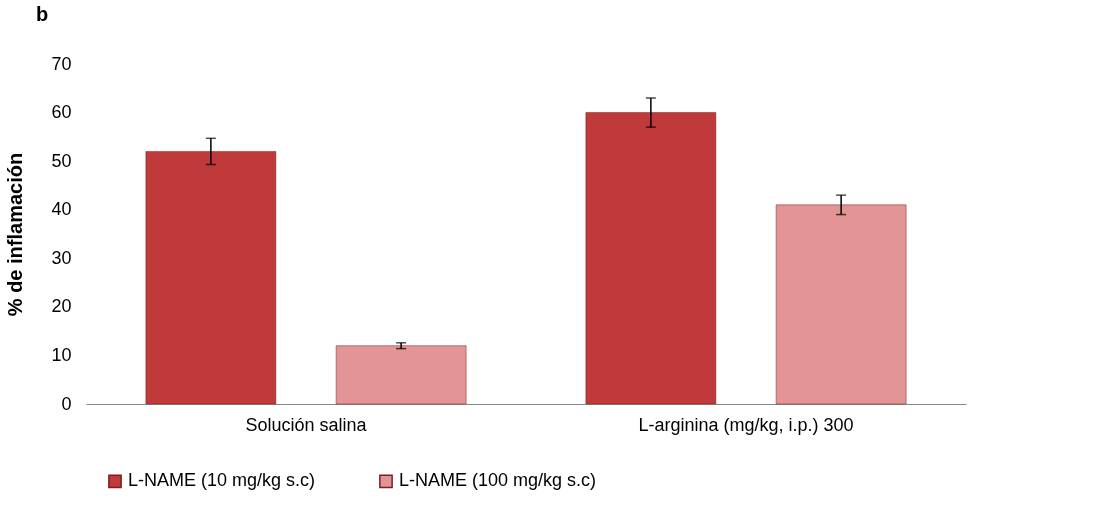  What do you see at coordinates (746, 424) in the screenshot?
I see `x-tick-label: L-arginina (mg/kg, i.p.) 300` at bounding box center [746, 424].